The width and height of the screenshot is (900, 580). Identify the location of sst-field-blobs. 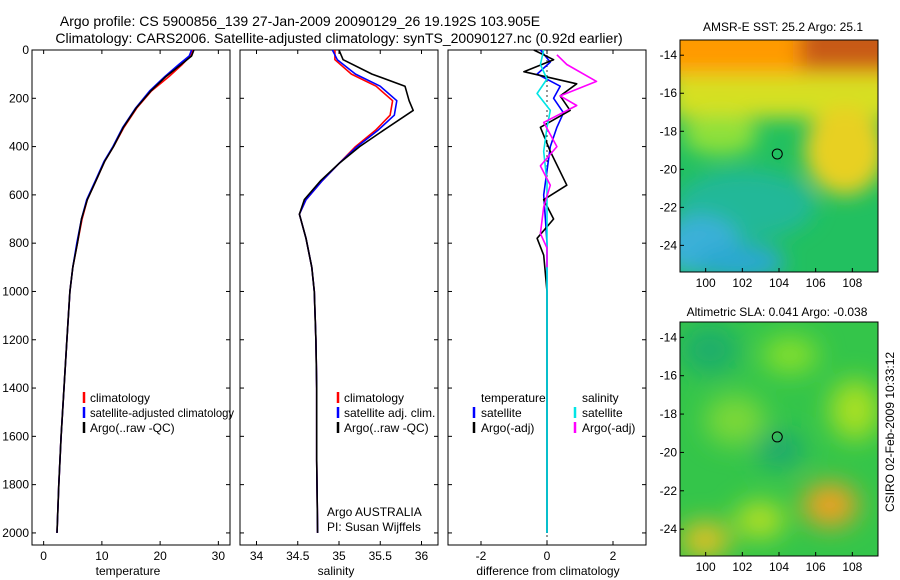
(779, 156).